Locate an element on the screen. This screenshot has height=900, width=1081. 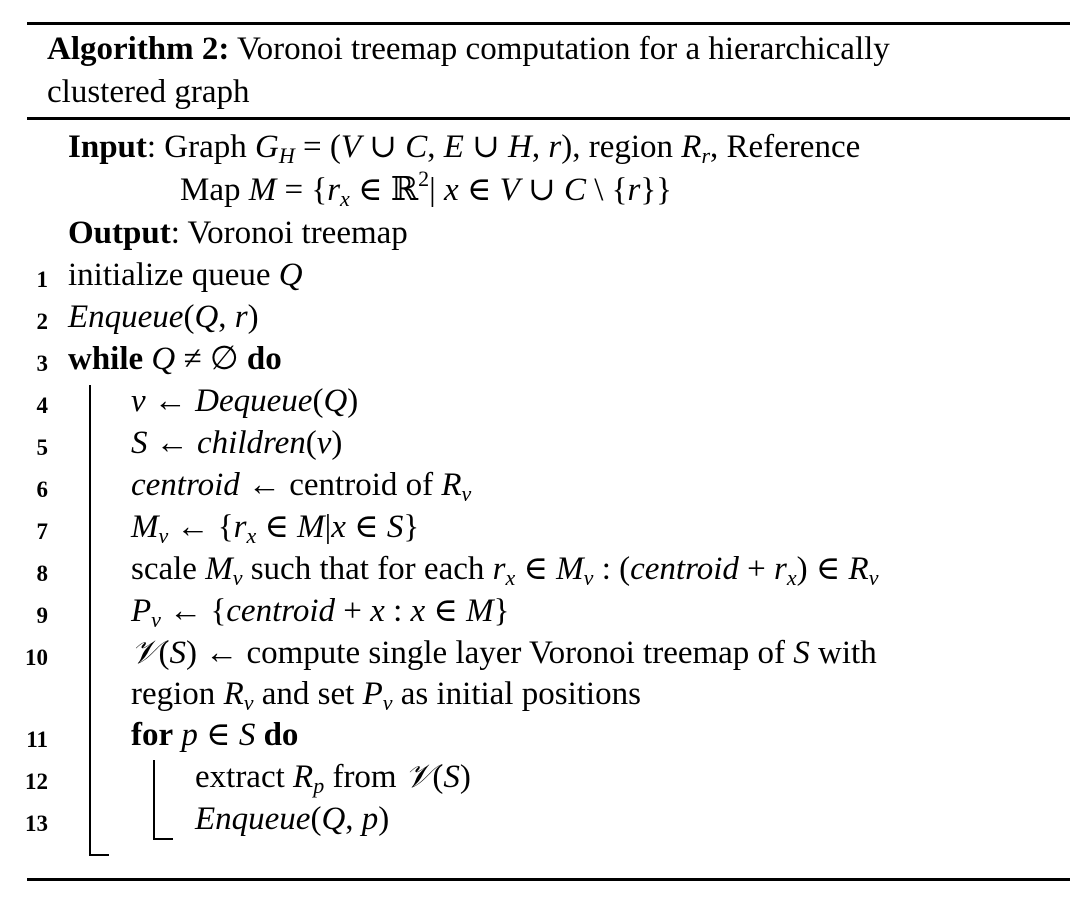
while-block-bar is located at coordinates (90, 620).